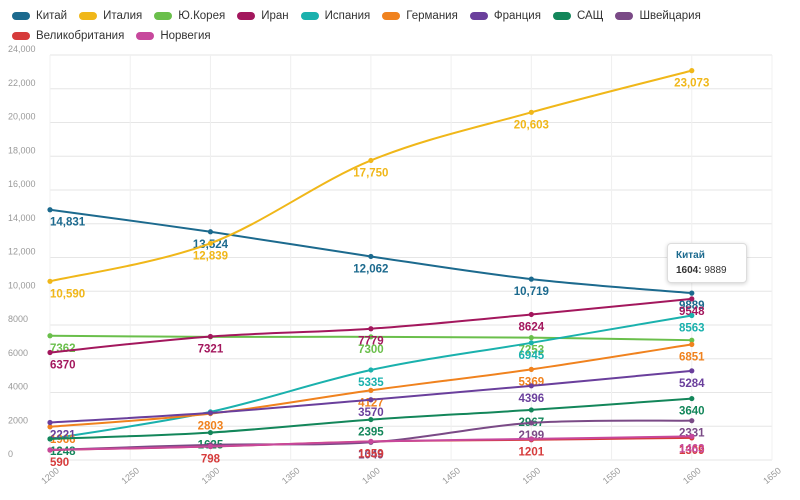 The width and height of the screenshot is (800, 500). I want to click on data-label: 7779, so click(371, 342).